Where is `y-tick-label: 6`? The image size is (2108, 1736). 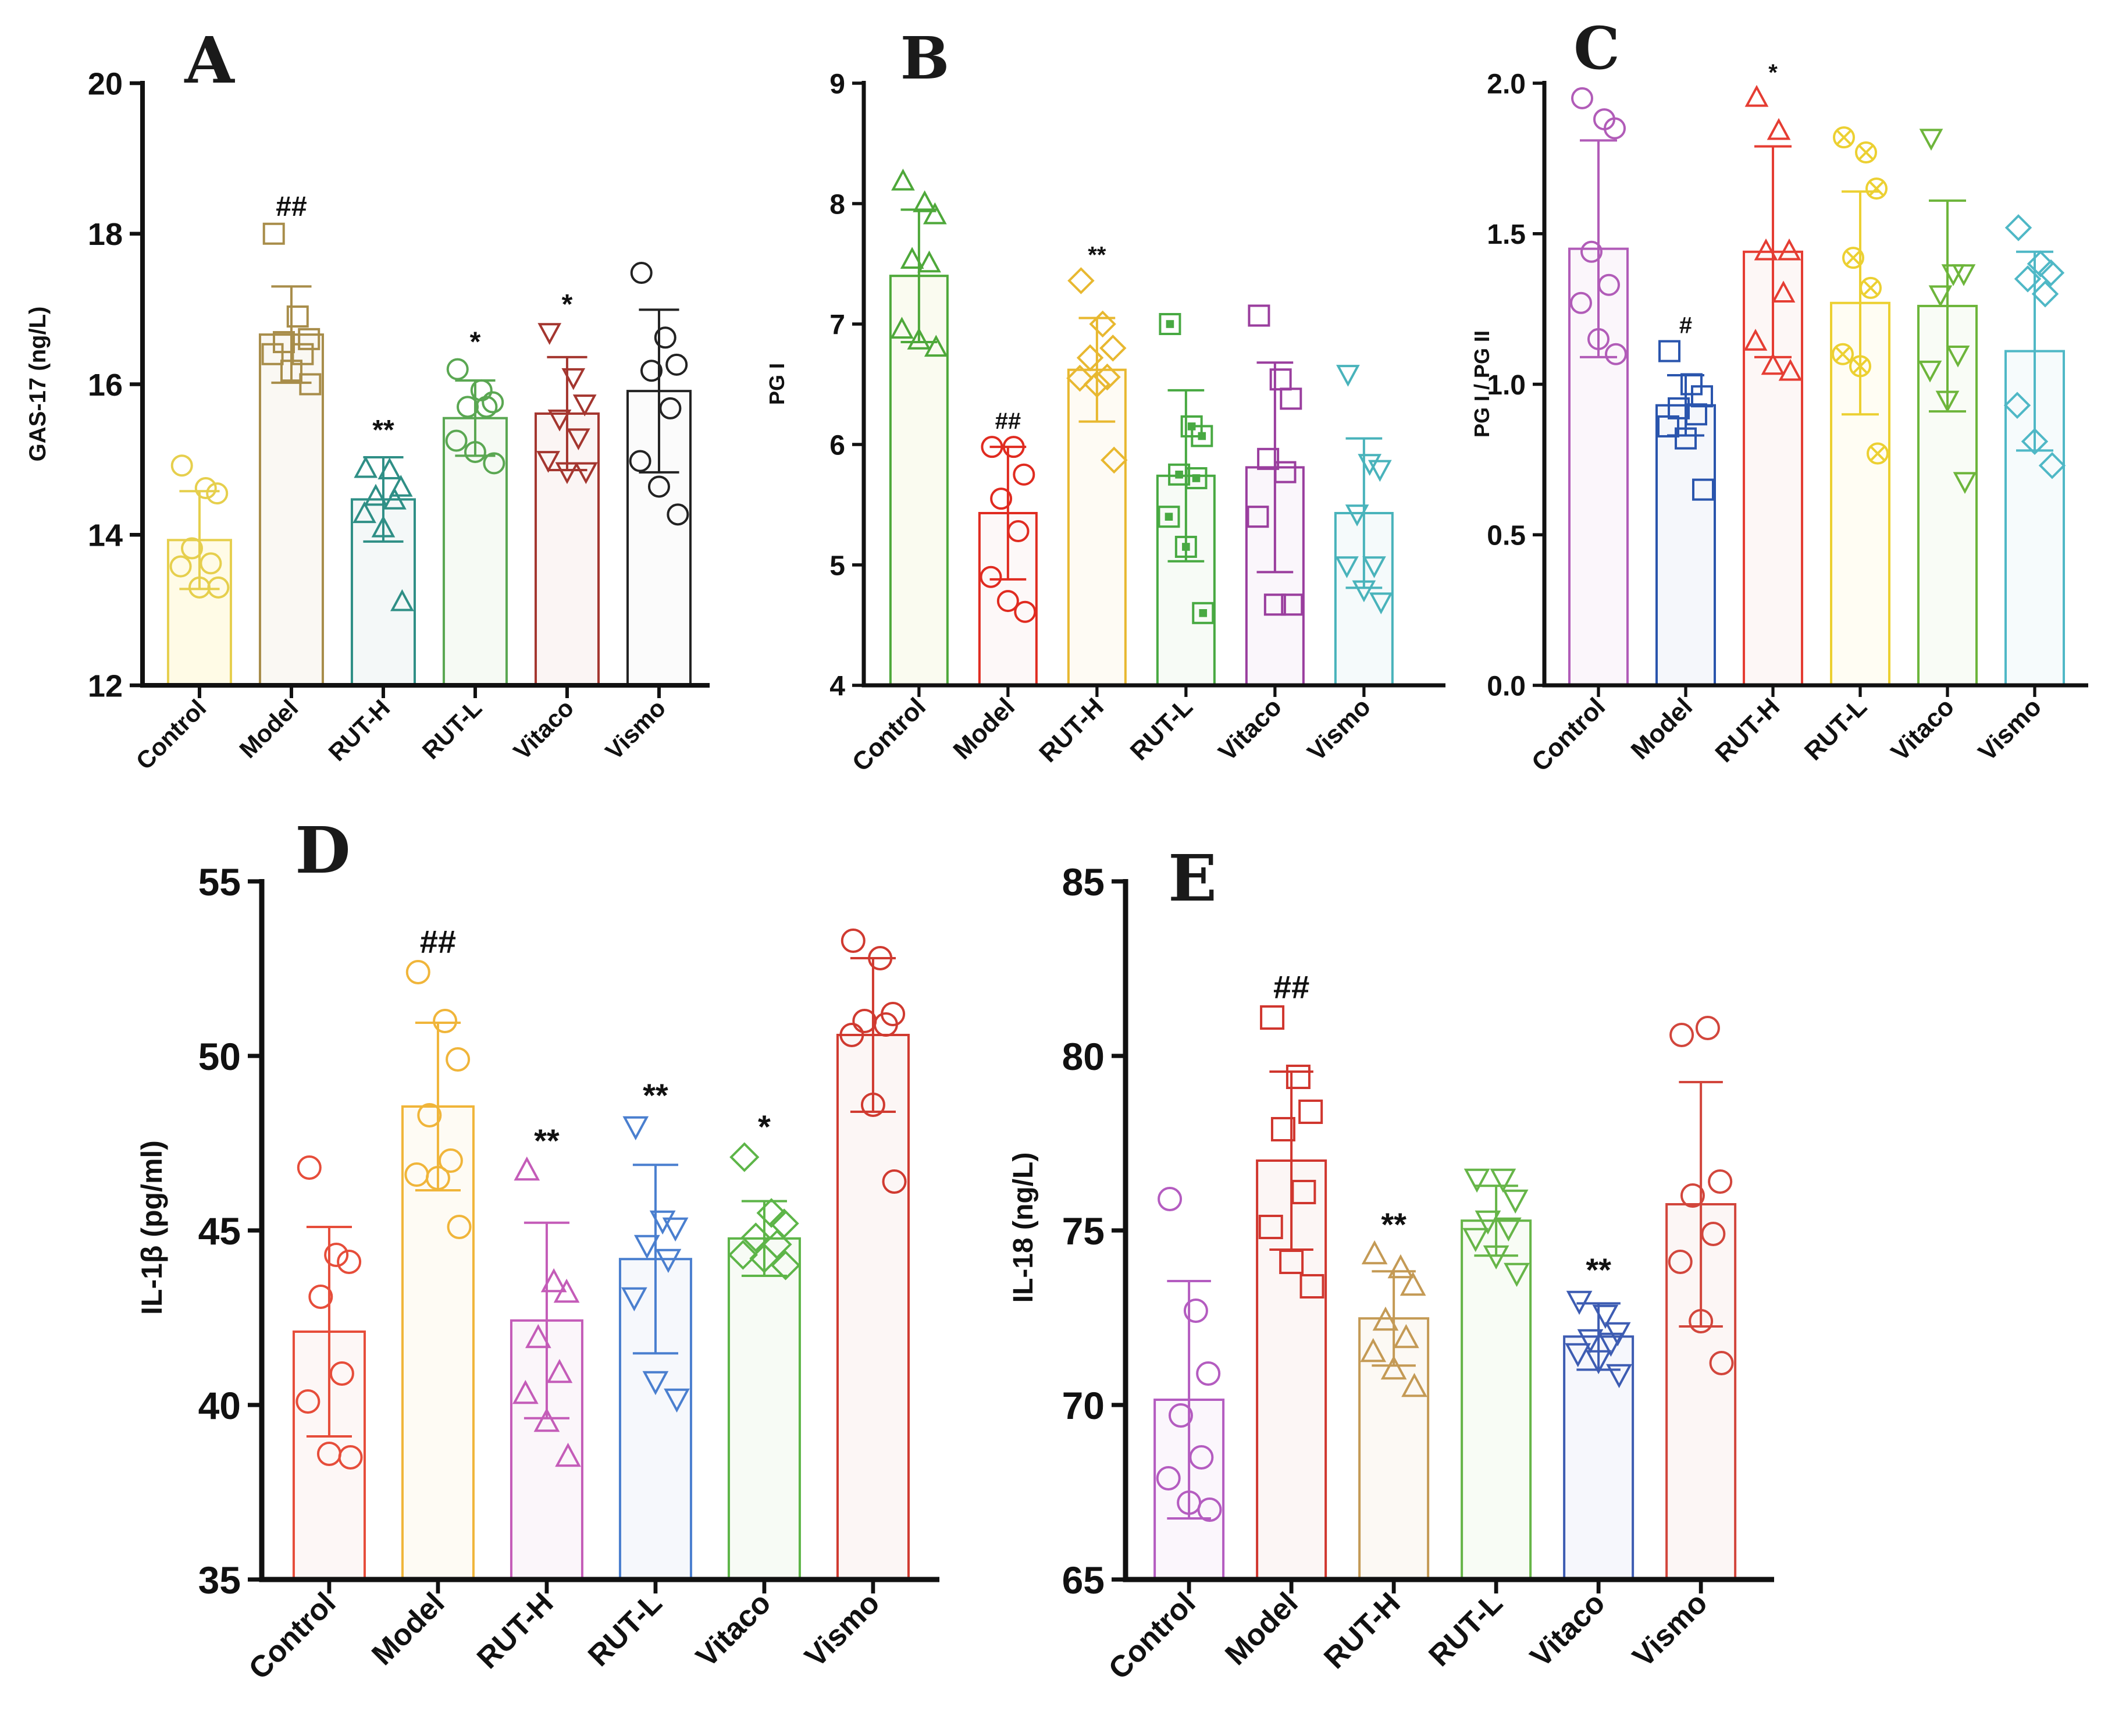
y-tick-label: 6 is located at coordinates (837, 446).